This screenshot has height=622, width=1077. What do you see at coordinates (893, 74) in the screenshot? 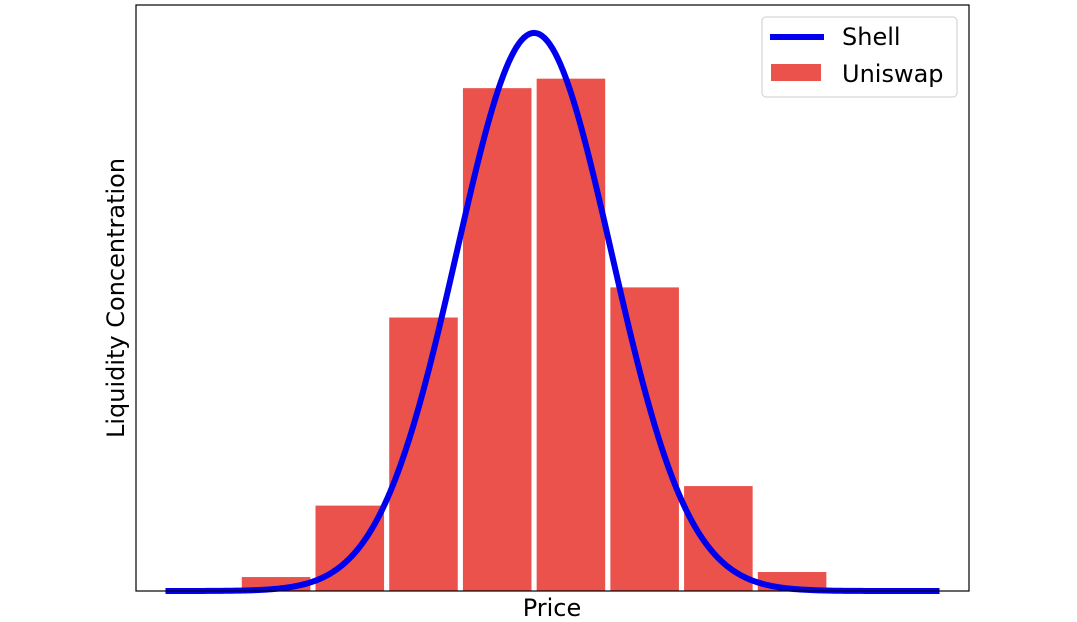
I see `legend-label-uniswap: Uniswap` at bounding box center [893, 74].